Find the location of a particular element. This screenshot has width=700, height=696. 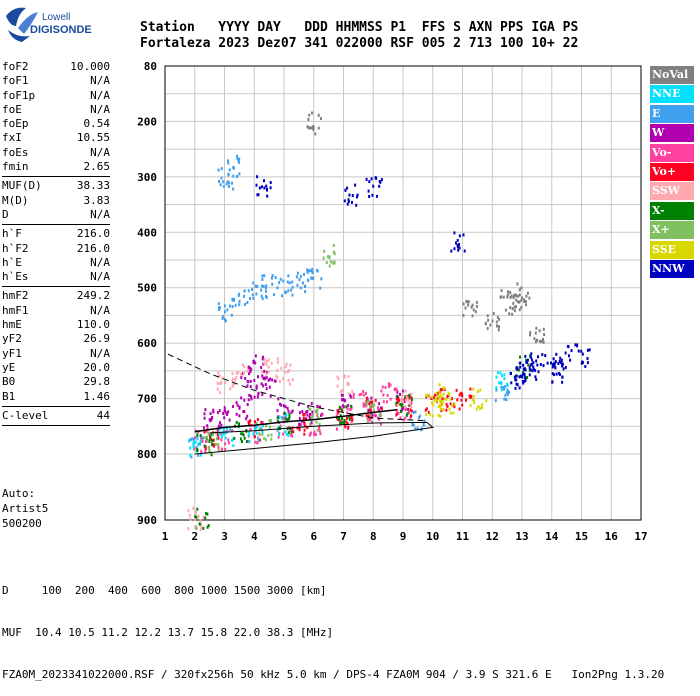

x-tick-label: 8 is located at coordinates (373, 536).